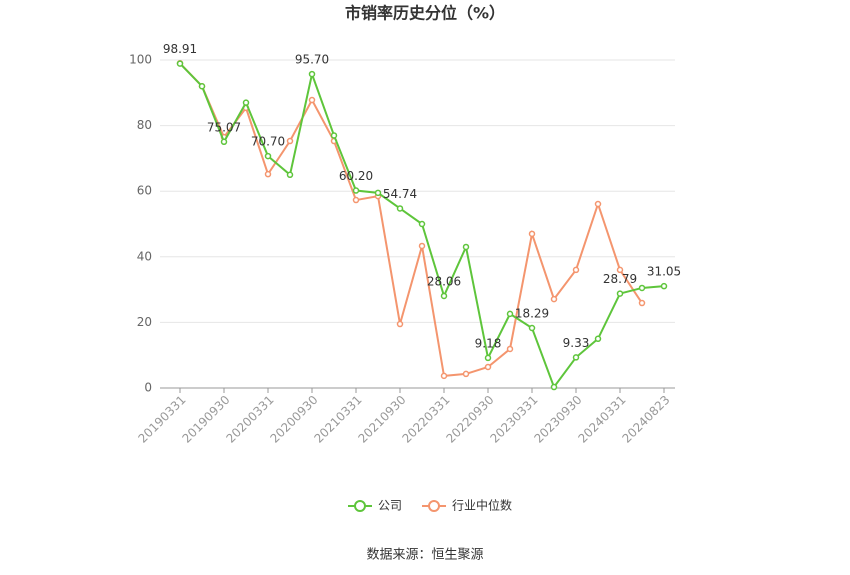 The image size is (850, 575). Describe the element at coordinates (532, 314) in the screenshot. I see `data-label: 18.29` at that location.